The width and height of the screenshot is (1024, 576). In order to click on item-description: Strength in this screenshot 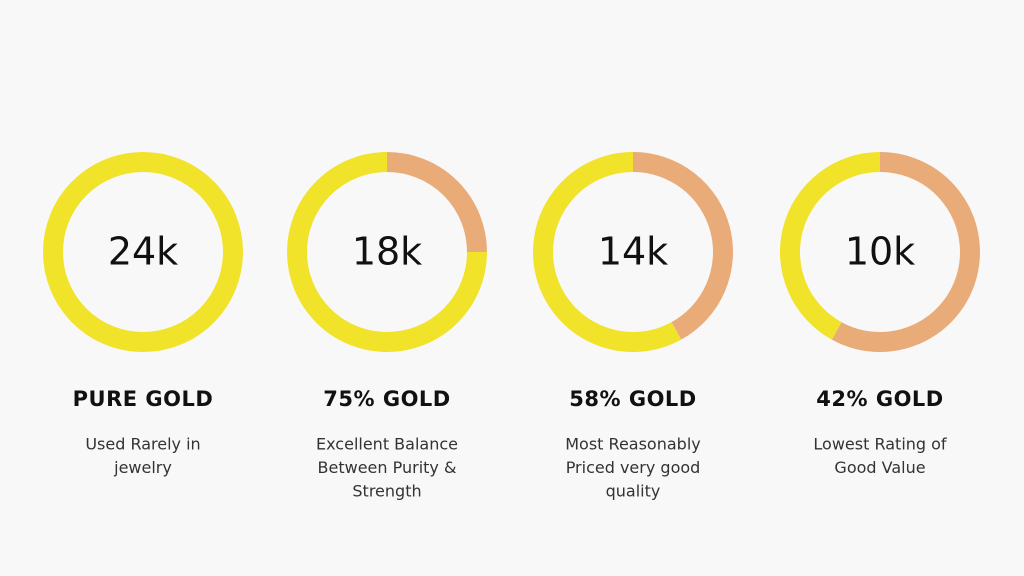, I will do `click(386, 491)`.